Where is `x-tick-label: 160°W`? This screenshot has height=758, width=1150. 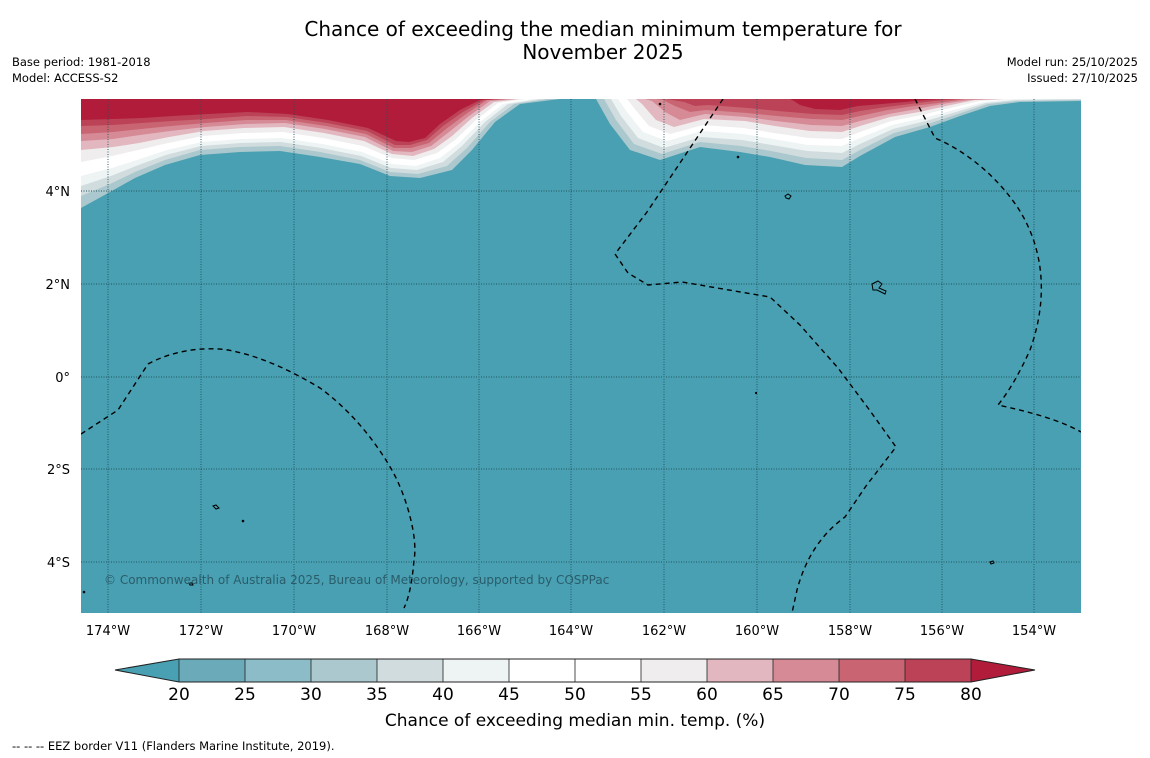 x-tick-label: 160°W is located at coordinates (757, 631).